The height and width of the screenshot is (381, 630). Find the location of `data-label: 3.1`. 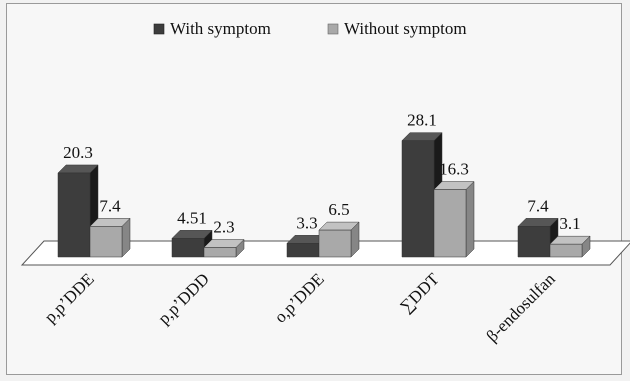

data-label: 3.1 is located at coordinates (569, 223).